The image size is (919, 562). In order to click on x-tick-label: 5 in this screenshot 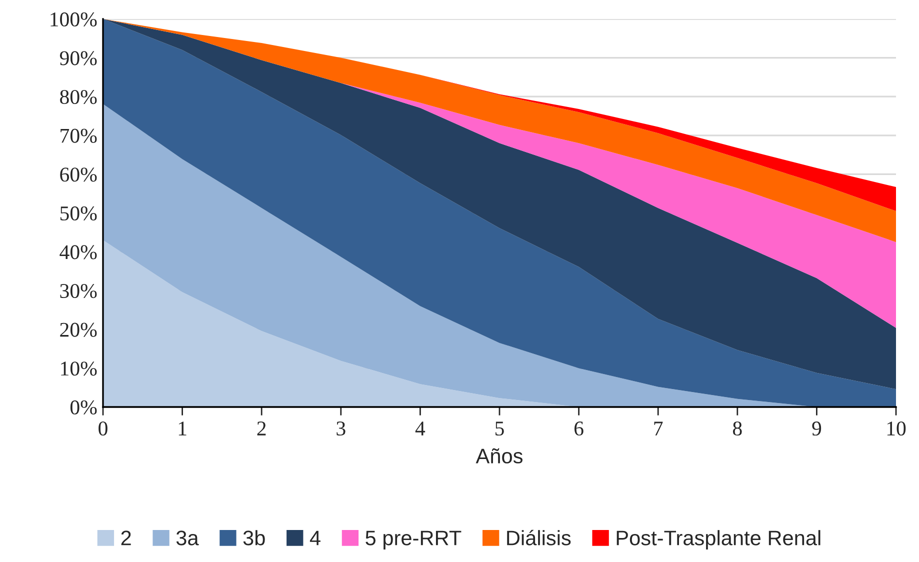, I will do `click(500, 429)`.